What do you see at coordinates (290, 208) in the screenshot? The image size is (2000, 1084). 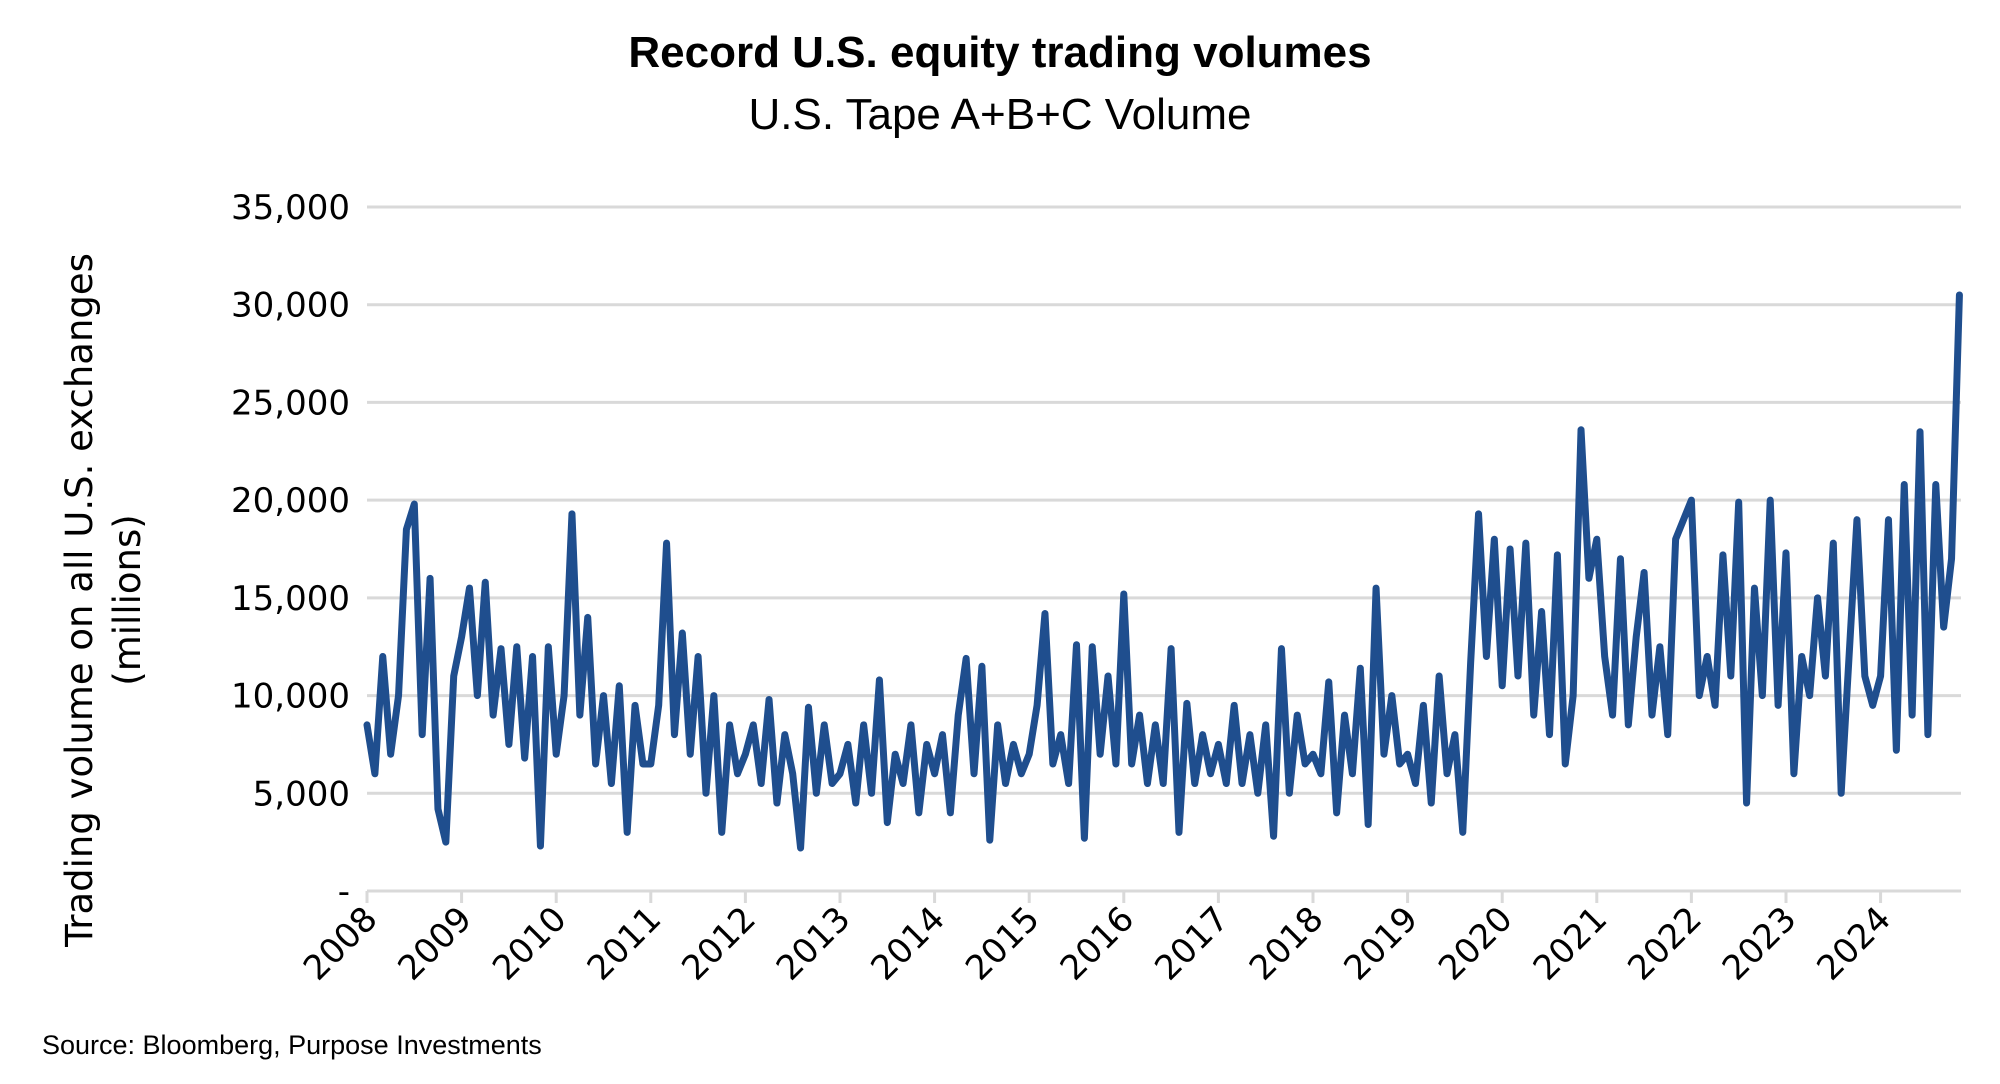 I see `y-tick-label: 35,000` at bounding box center [290, 208].